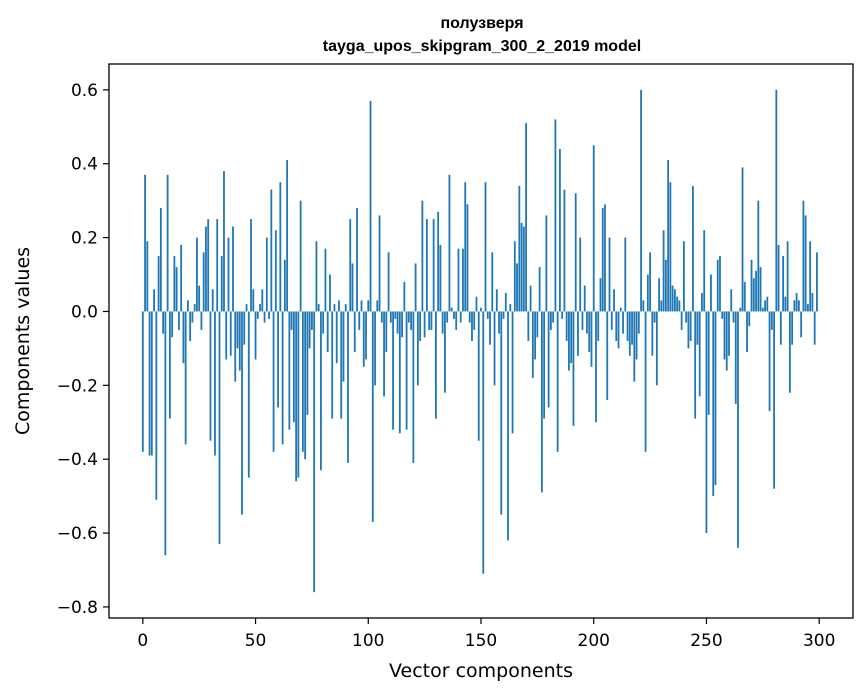  I want to click on y-axis-ticks: −0.8 −0.6 −0.4 −0.2 0.0 0.2 0.4 0.6, so click(83, 349).